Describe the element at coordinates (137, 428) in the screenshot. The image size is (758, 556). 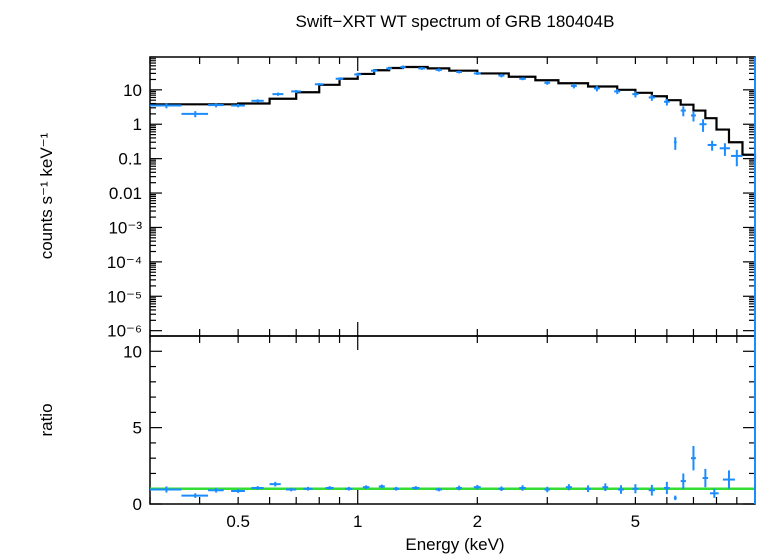
I see `y-tick-label-bottom-1: 5` at that location.